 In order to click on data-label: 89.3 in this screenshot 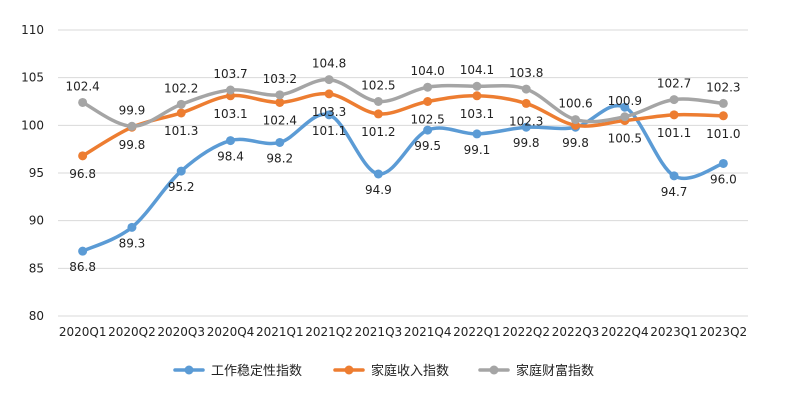, I will do `click(132, 243)`.